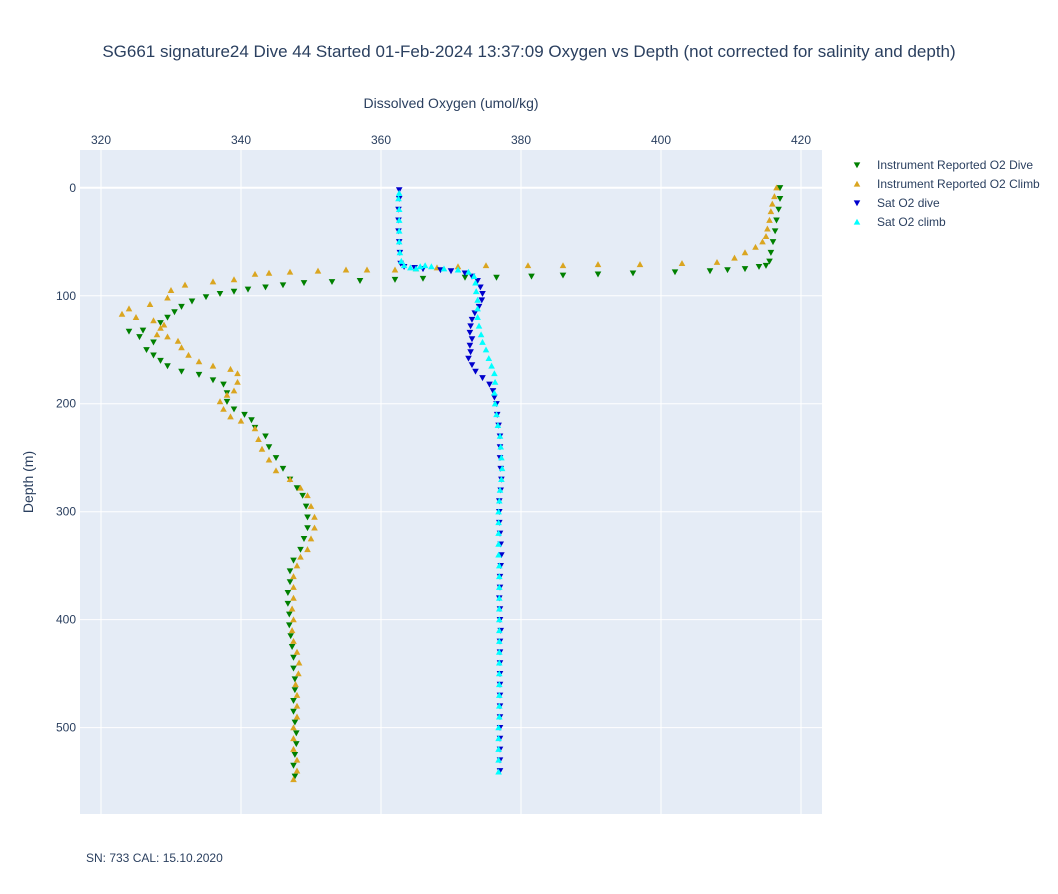 This screenshot has width=1058, height=894. I want to click on legend-item: Sat O2 climb, so click(899, 222).